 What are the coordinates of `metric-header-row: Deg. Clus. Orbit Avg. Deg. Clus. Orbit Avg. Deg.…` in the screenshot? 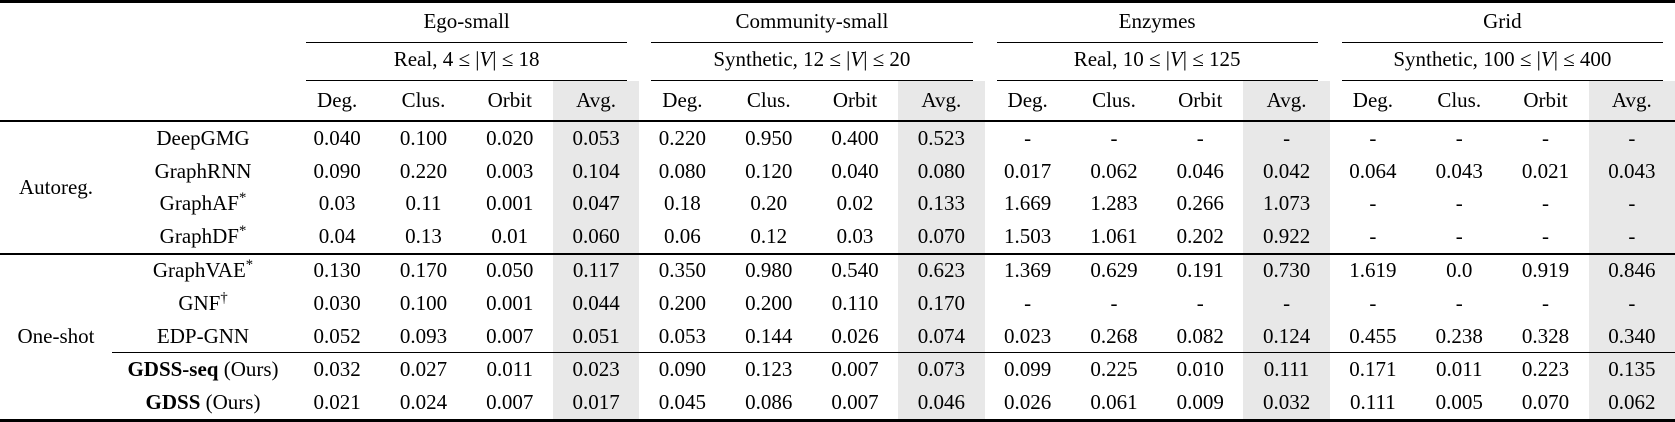 It's located at (837, 101).